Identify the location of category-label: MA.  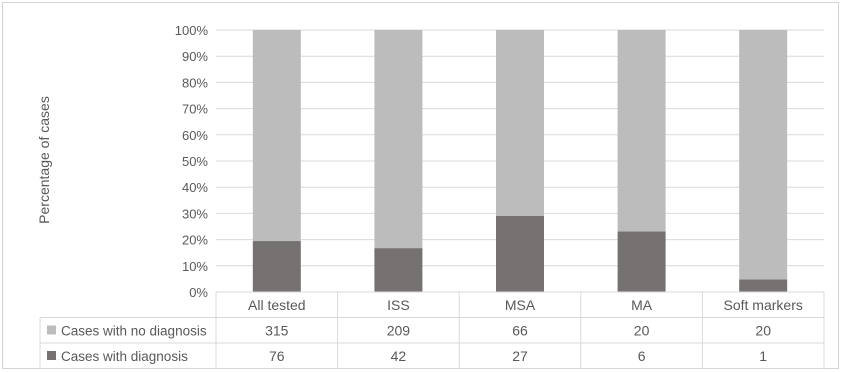
(642, 305).